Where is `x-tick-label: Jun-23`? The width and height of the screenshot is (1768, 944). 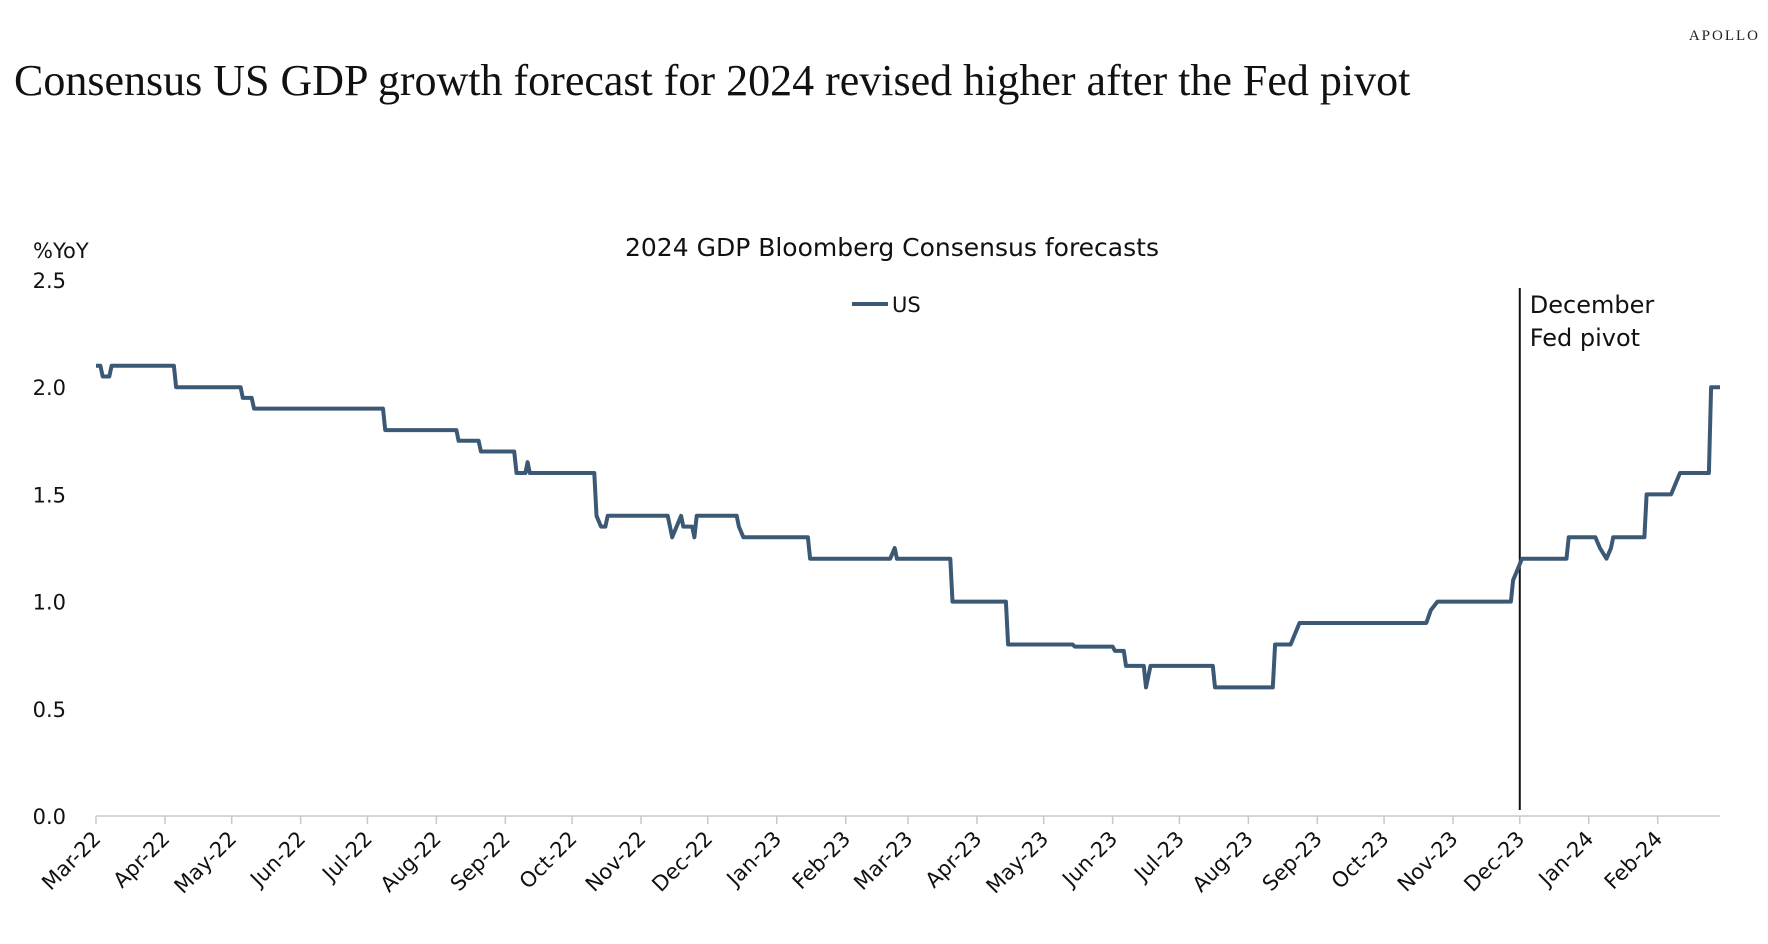 x-tick-label: Jun-23 is located at coordinates (1089, 860).